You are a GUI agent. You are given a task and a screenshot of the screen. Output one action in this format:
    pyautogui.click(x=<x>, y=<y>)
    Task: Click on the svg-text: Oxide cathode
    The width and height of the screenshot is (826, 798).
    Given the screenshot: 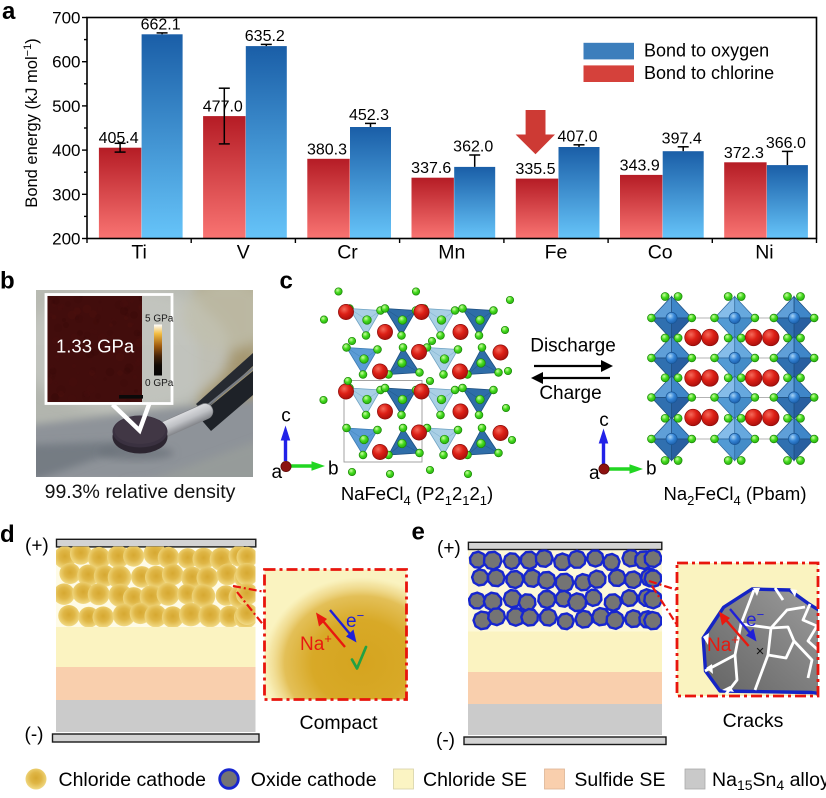 What is the action you would take?
    pyautogui.click(x=314, y=780)
    